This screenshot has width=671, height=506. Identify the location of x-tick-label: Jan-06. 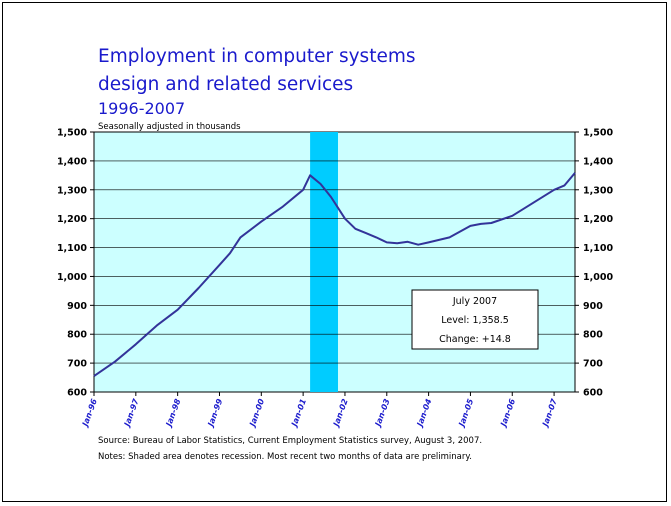
(507, 413).